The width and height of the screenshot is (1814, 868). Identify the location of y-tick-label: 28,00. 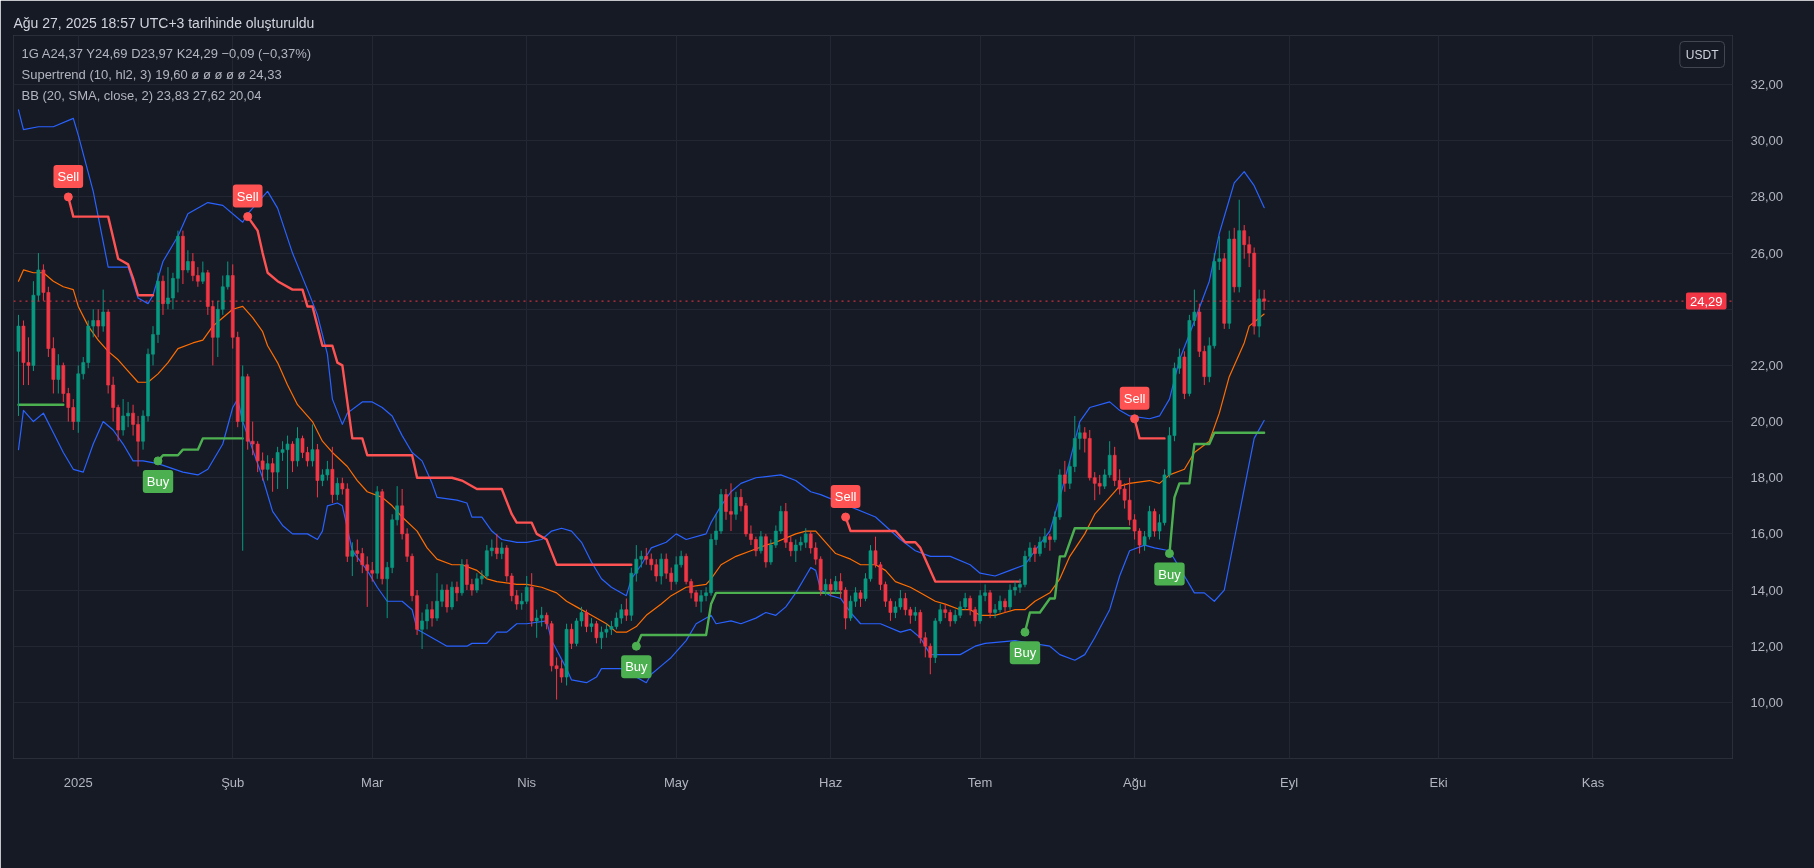
(1767, 197).